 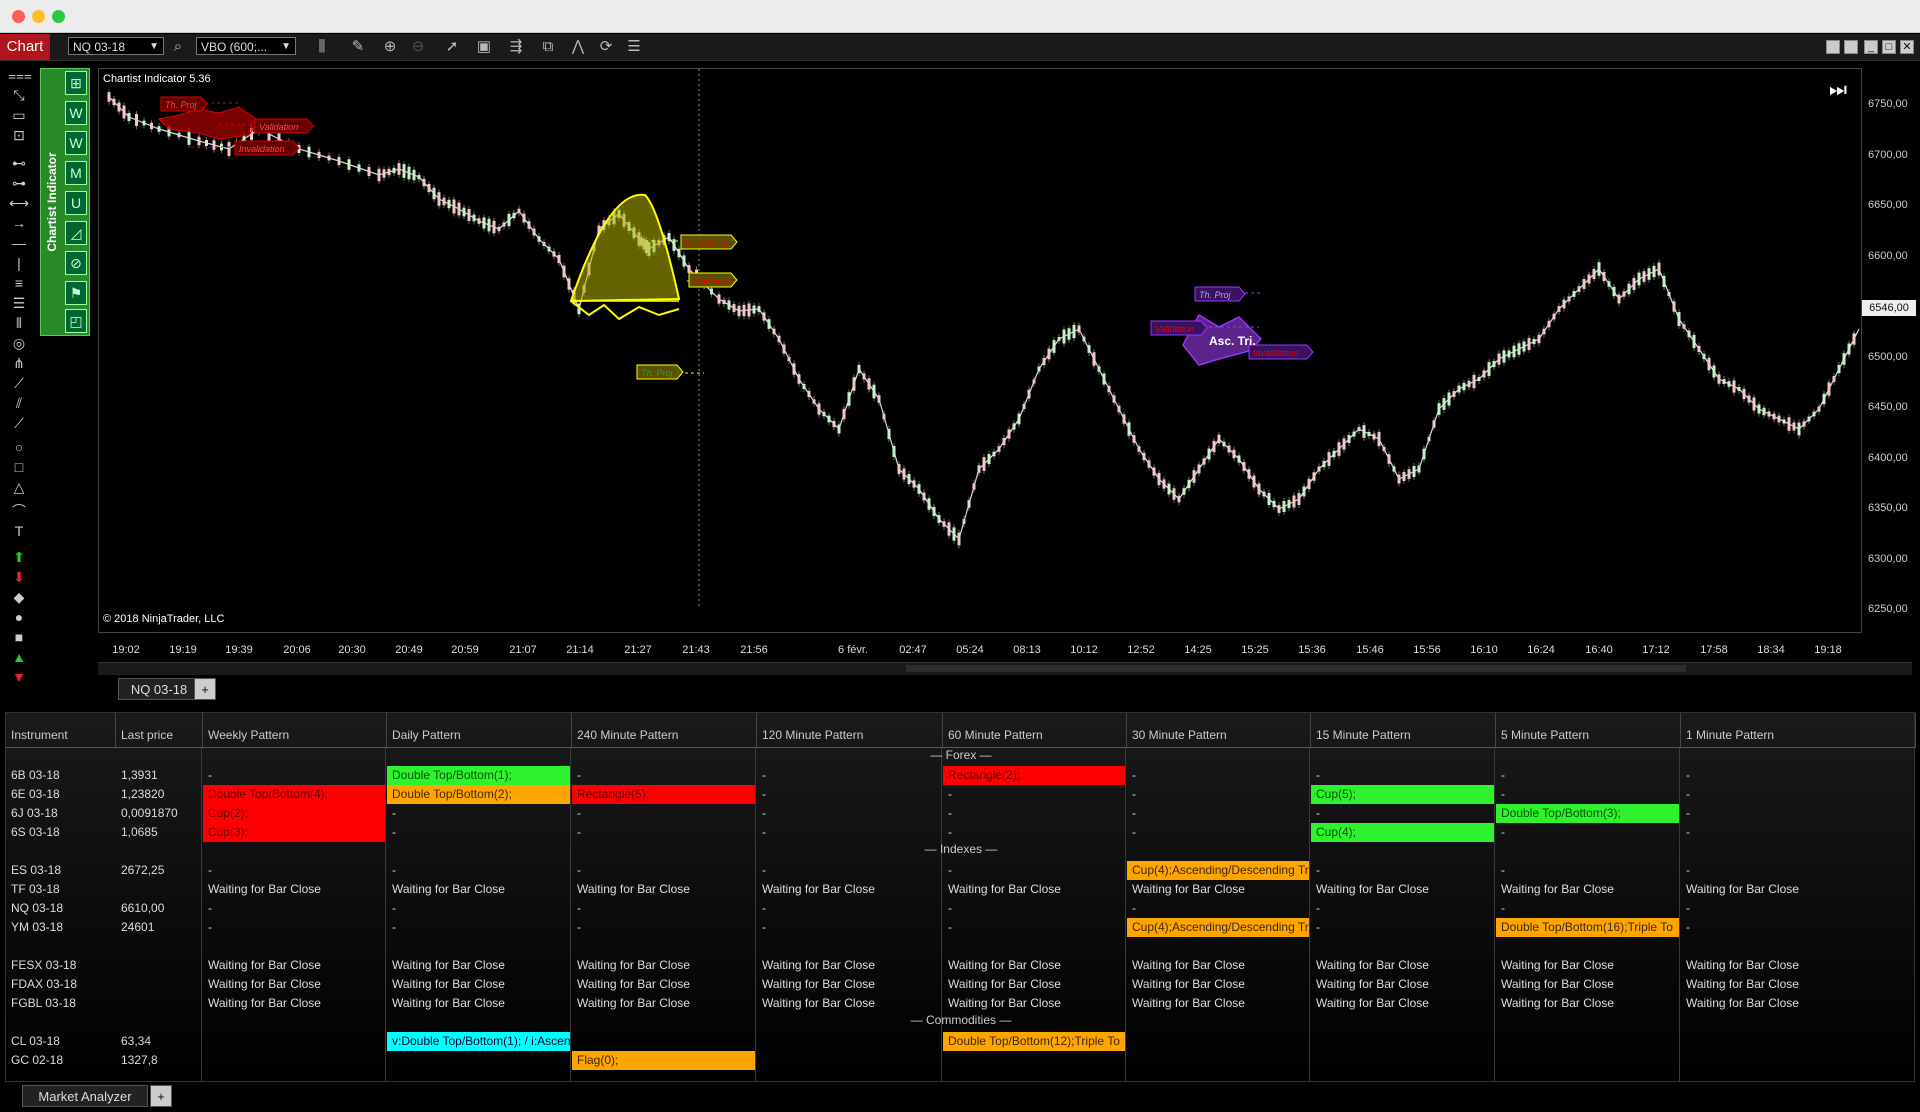 I want to click on fib-time-icon: ⦀, so click(x=19, y=323).